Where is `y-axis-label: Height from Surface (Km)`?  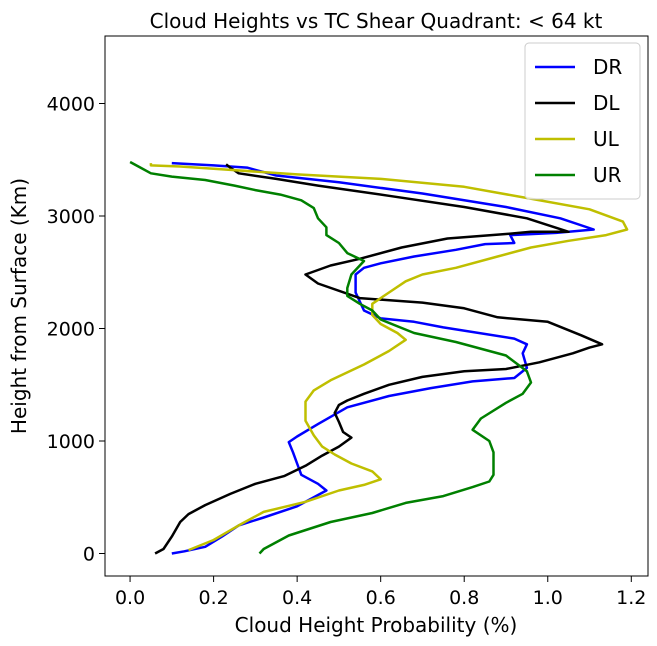 y-axis-label: Height from Surface (Km) is located at coordinates (19, 306).